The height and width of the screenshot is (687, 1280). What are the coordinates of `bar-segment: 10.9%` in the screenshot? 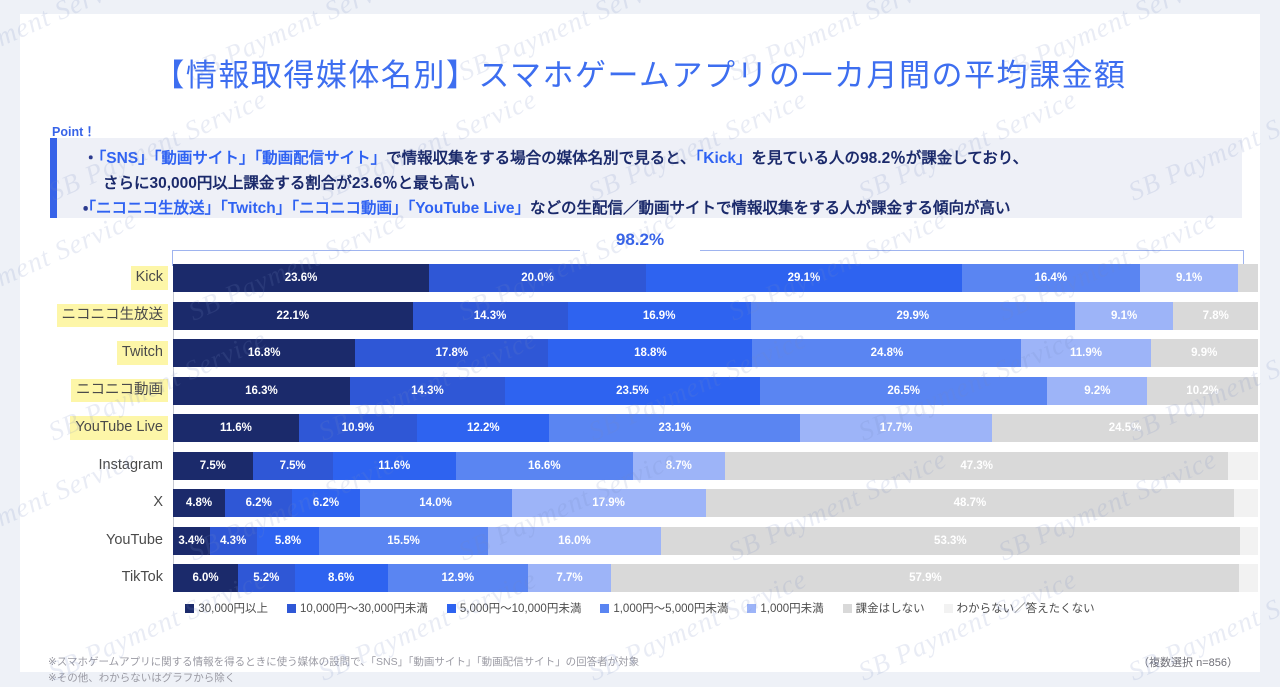 It's located at (358, 428).